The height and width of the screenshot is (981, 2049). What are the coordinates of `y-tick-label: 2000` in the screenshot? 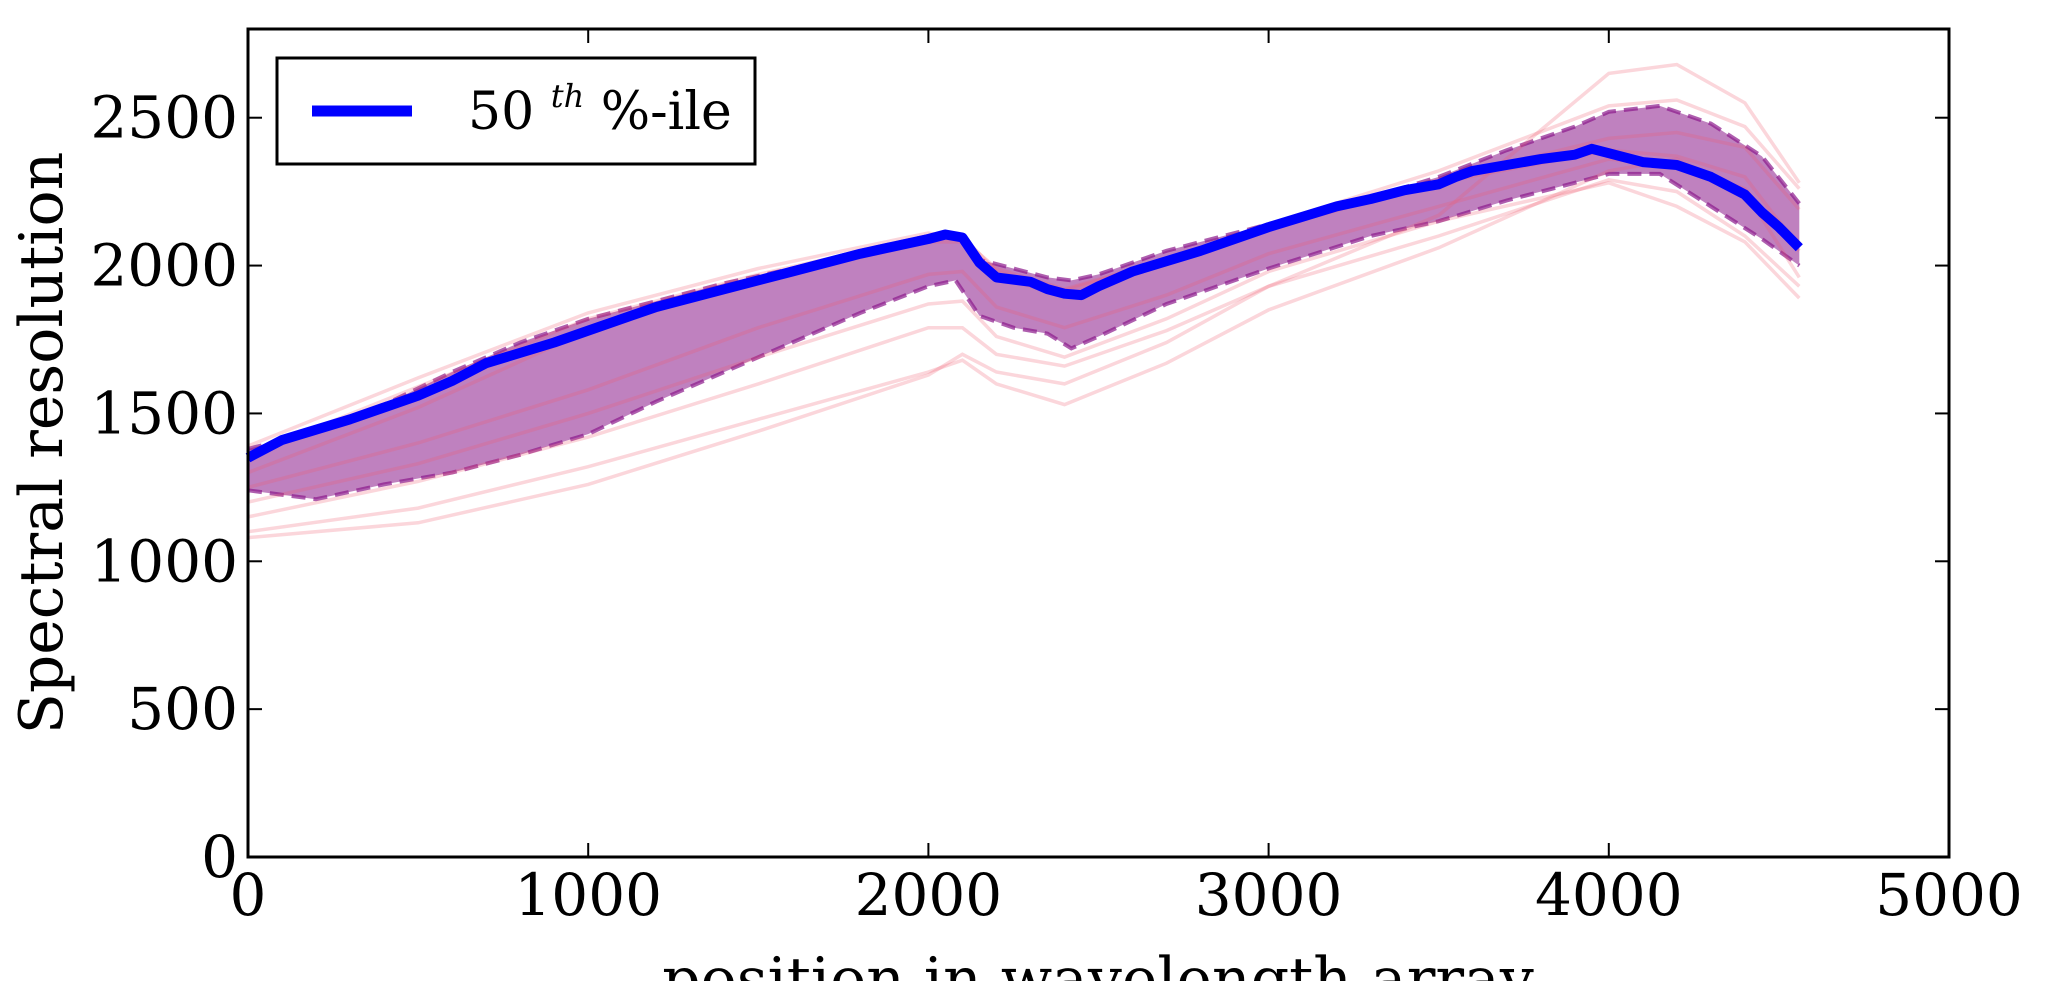 It's located at (164, 266).